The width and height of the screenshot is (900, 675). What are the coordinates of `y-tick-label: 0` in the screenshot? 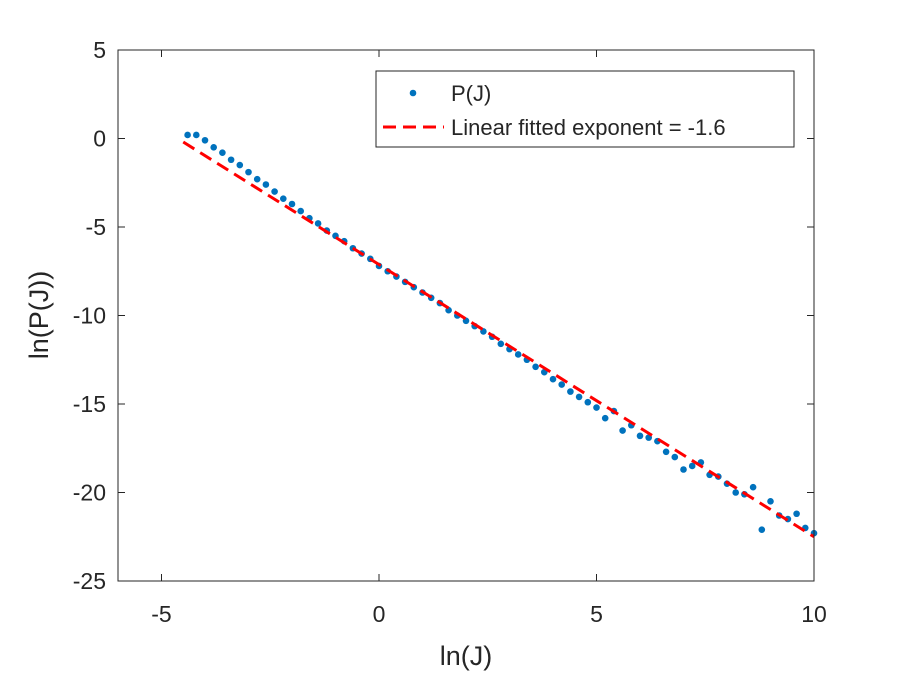 It's located at (99, 139).